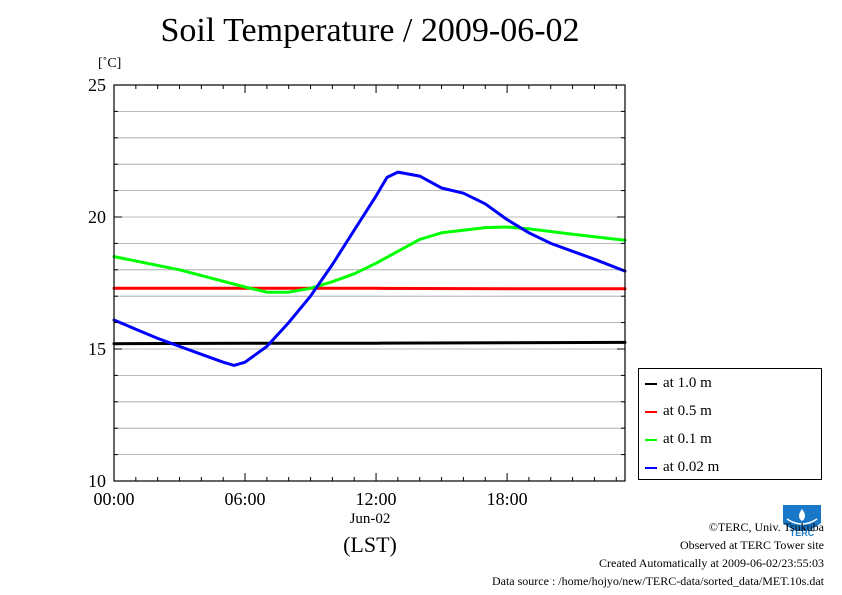  I want to click on legend-label: at 1.0 m, so click(687, 383).